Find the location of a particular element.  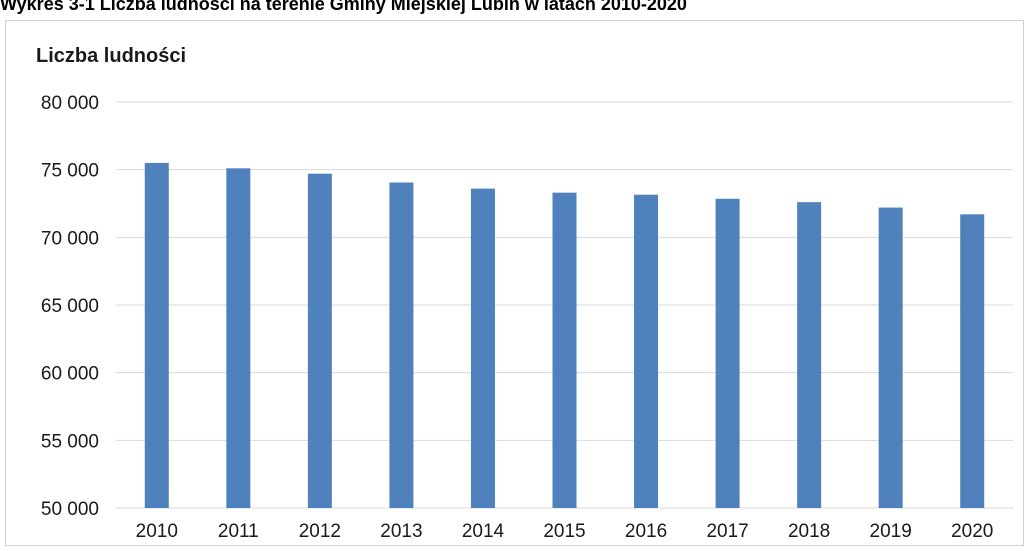

y-tick-label: 75 000 is located at coordinates (70, 171).